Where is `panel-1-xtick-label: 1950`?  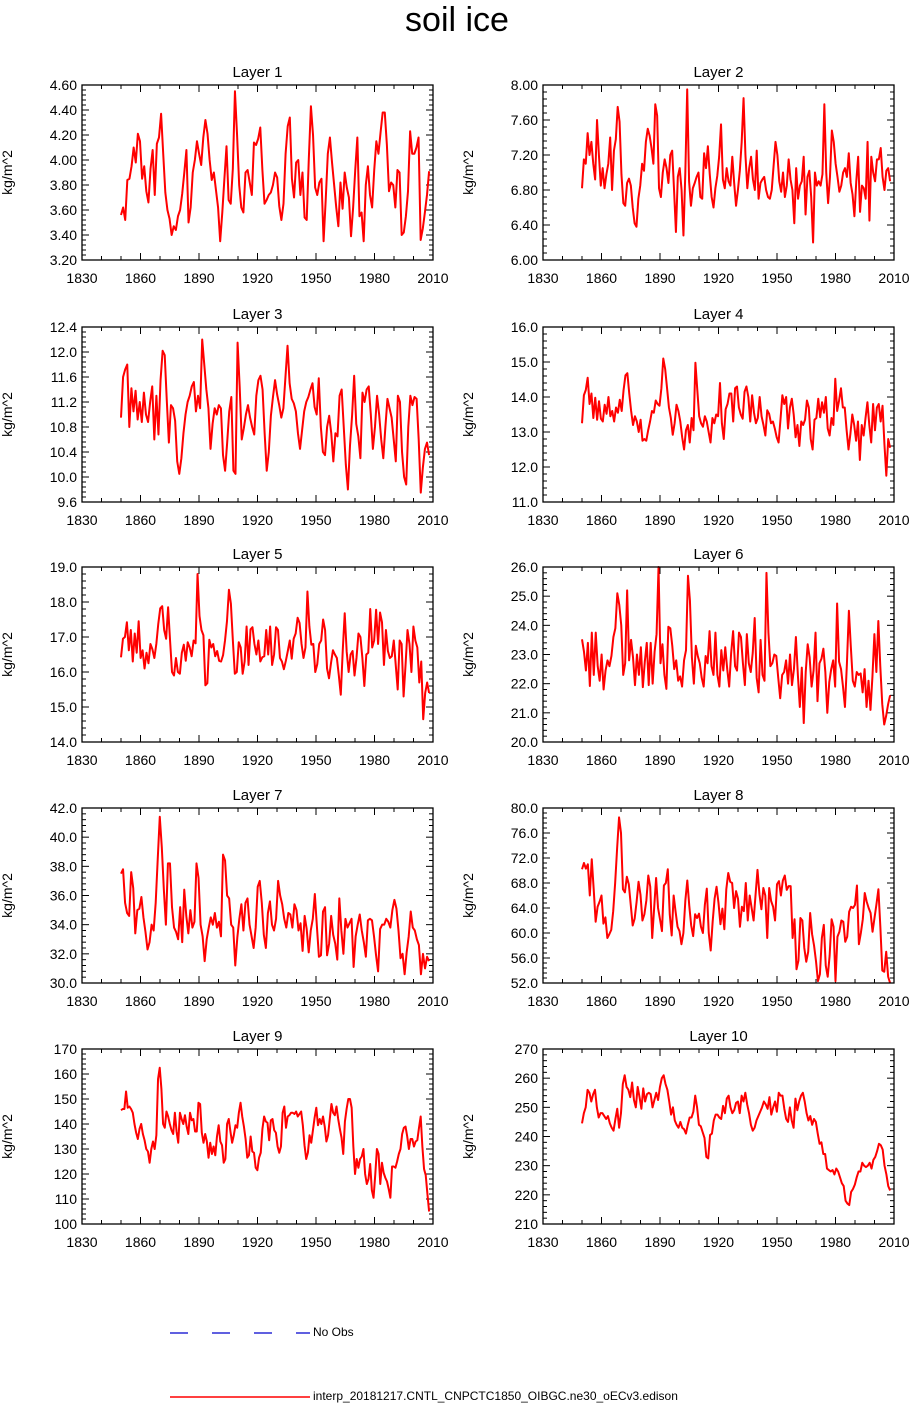 panel-1-xtick-label: 1950 is located at coordinates (315, 278).